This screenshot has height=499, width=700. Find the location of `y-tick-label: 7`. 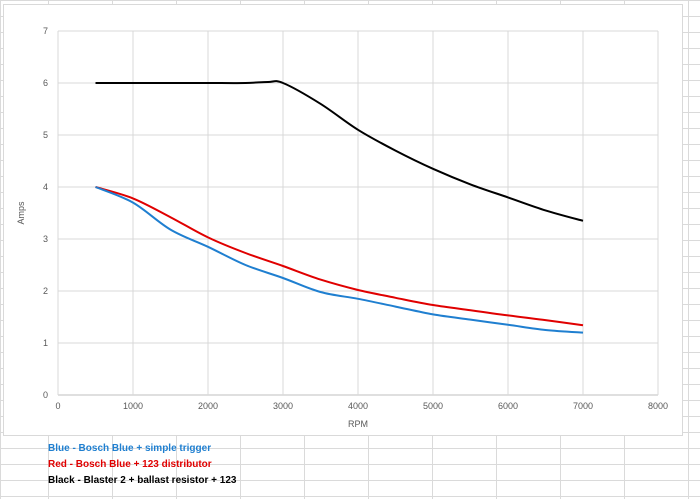

y-tick-label: 7 is located at coordinates (45, 31).